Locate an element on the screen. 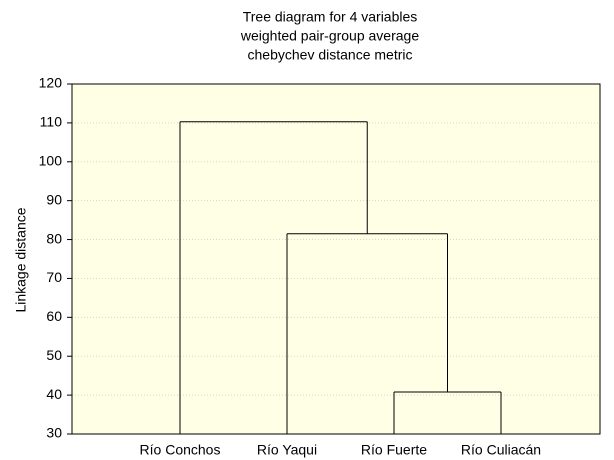 The height and width of the screenshot is (460, 614). x-tick-label: Río Yaqui is located at coordinates (287, 450).